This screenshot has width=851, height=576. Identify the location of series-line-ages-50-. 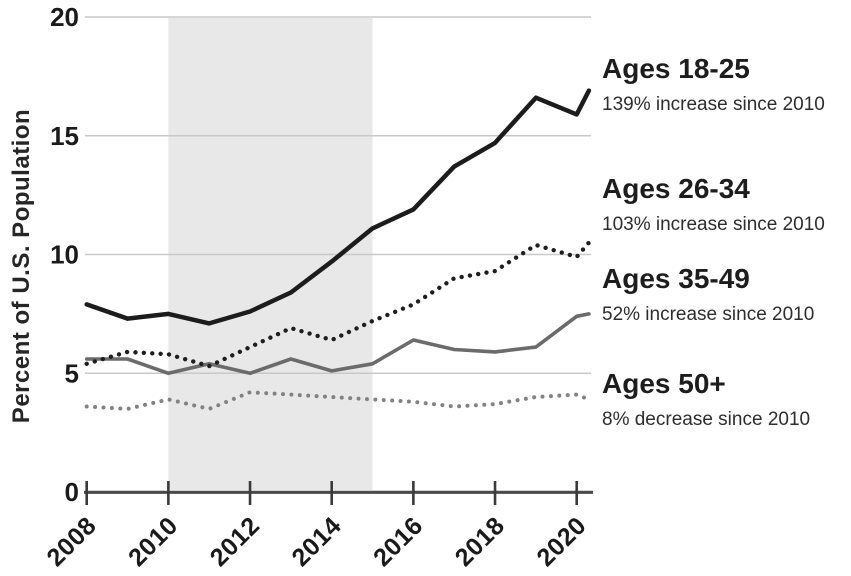
(337, 400).